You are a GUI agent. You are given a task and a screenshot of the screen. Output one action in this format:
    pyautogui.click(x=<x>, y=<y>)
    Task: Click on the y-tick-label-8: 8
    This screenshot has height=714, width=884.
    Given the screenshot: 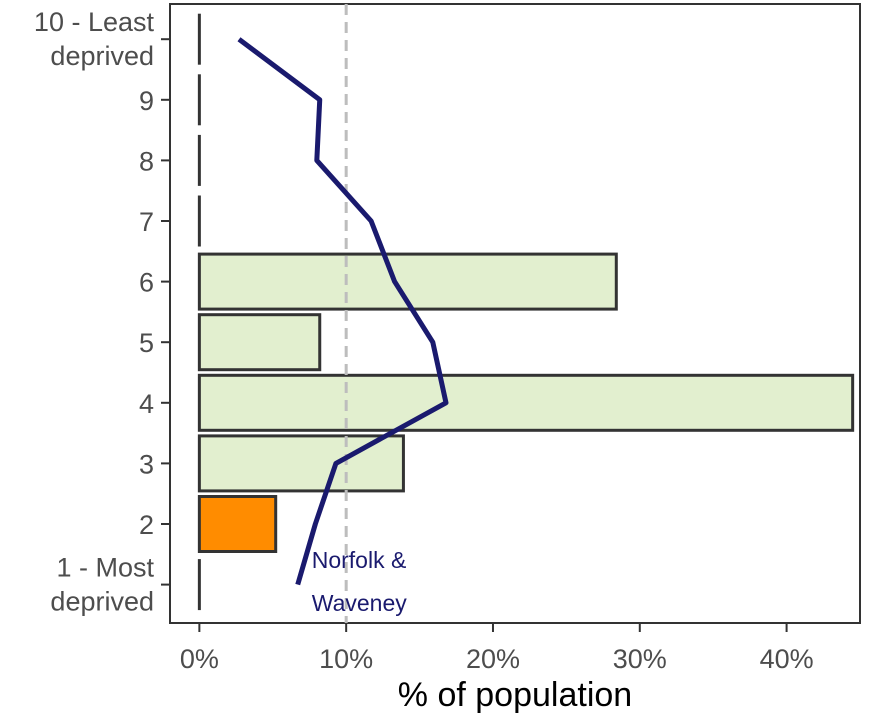 What is the action you would take?
    pyautogui.click(x=146, y=161)
    